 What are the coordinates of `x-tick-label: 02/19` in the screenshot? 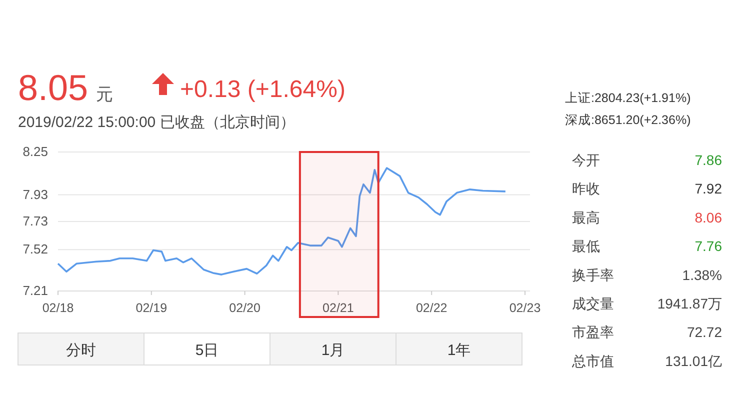 It's located at (152, 307).